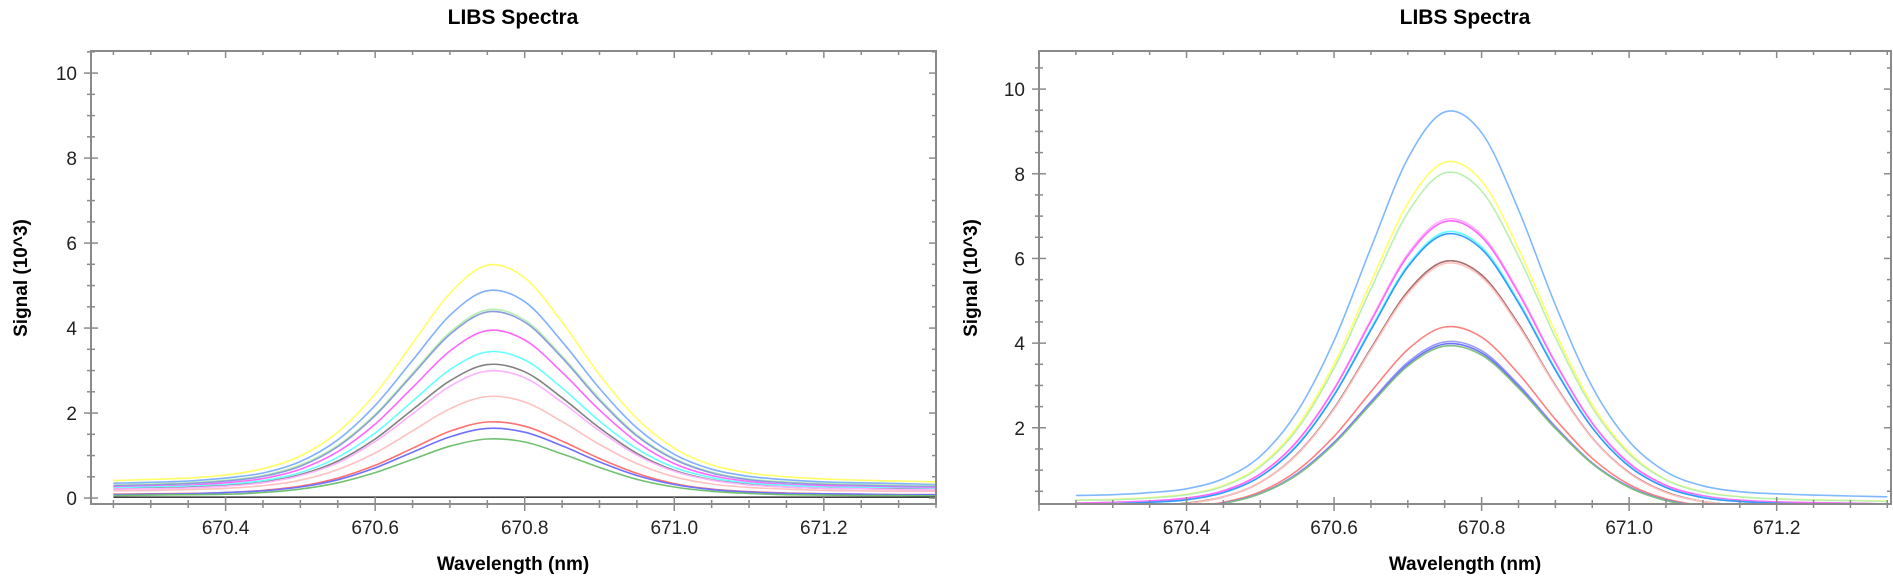 This screenshot has height=586, width=1893. What do you see at coordinates (71, 499) in the screenshot?
I see `y-tick-label: 0` at bounding box center [71, 499].